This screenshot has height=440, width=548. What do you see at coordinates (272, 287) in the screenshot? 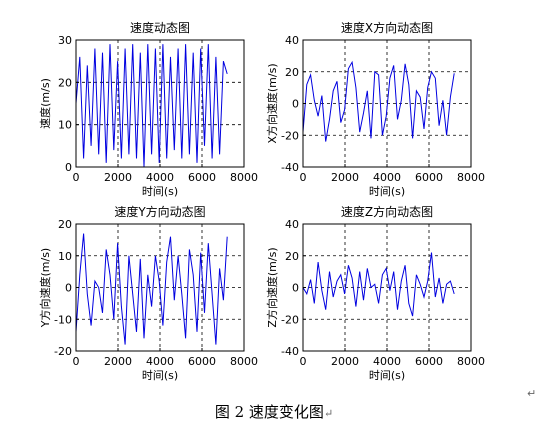
I see `y-axis-label: Z方向速度(m/s)` at bounding box center [272, 287].